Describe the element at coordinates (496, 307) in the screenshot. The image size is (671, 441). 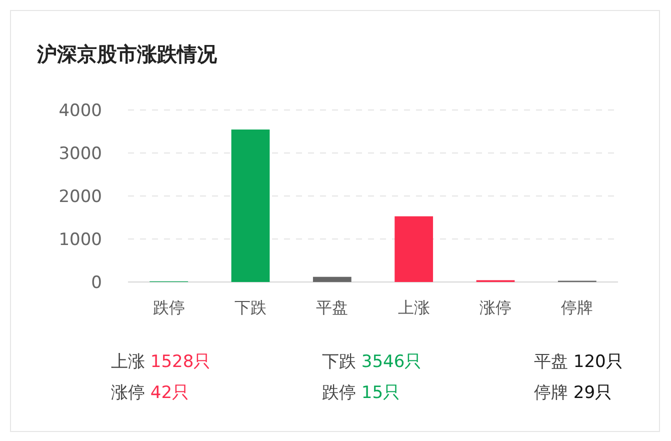
I see `x-tick-label: 涨停` at that location.